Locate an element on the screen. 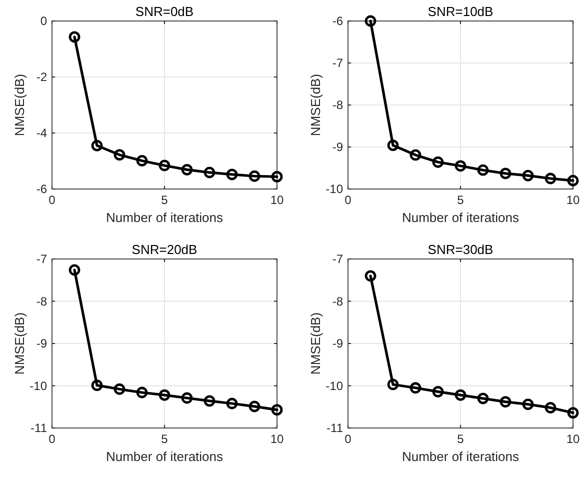  y-tick-label: 0 is located at coordinates (44, 21).